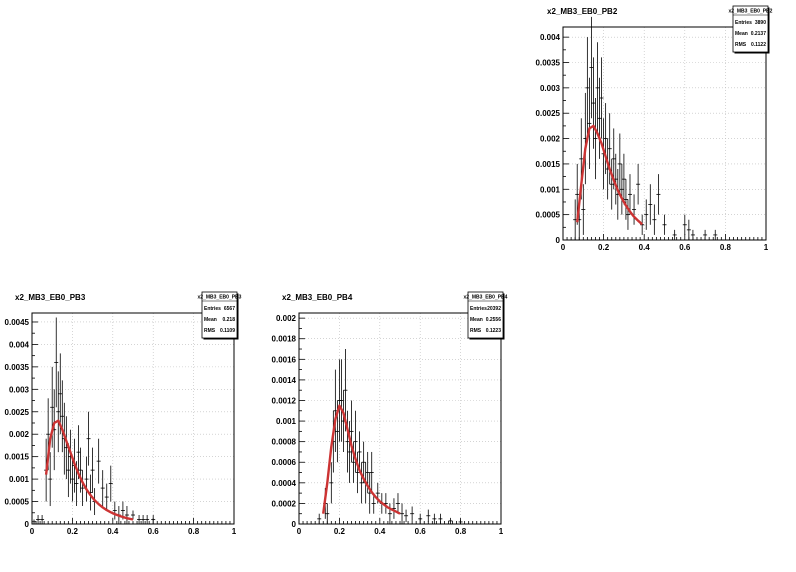 The image size is (796, 572). I want to click on plot-frame, so click(400, 418).